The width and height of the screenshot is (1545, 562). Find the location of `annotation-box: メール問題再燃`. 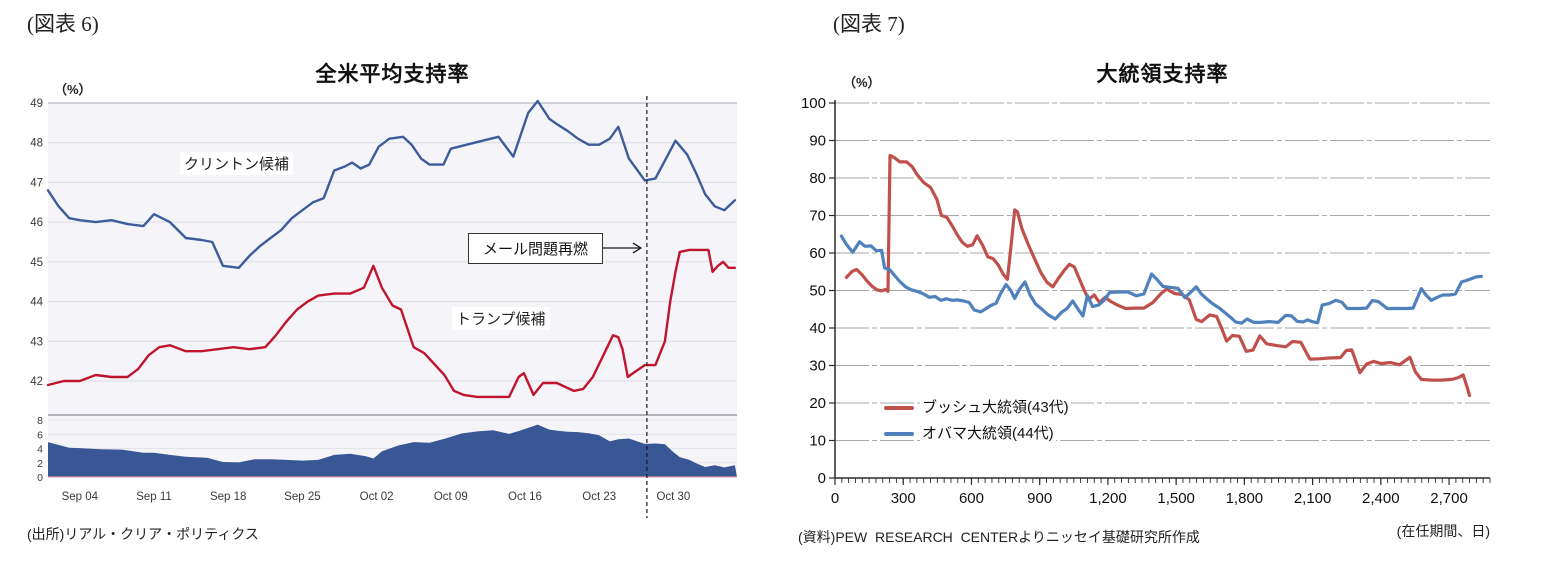

annotation-box: メール問題再燃 is located at coordinates (535, 248).